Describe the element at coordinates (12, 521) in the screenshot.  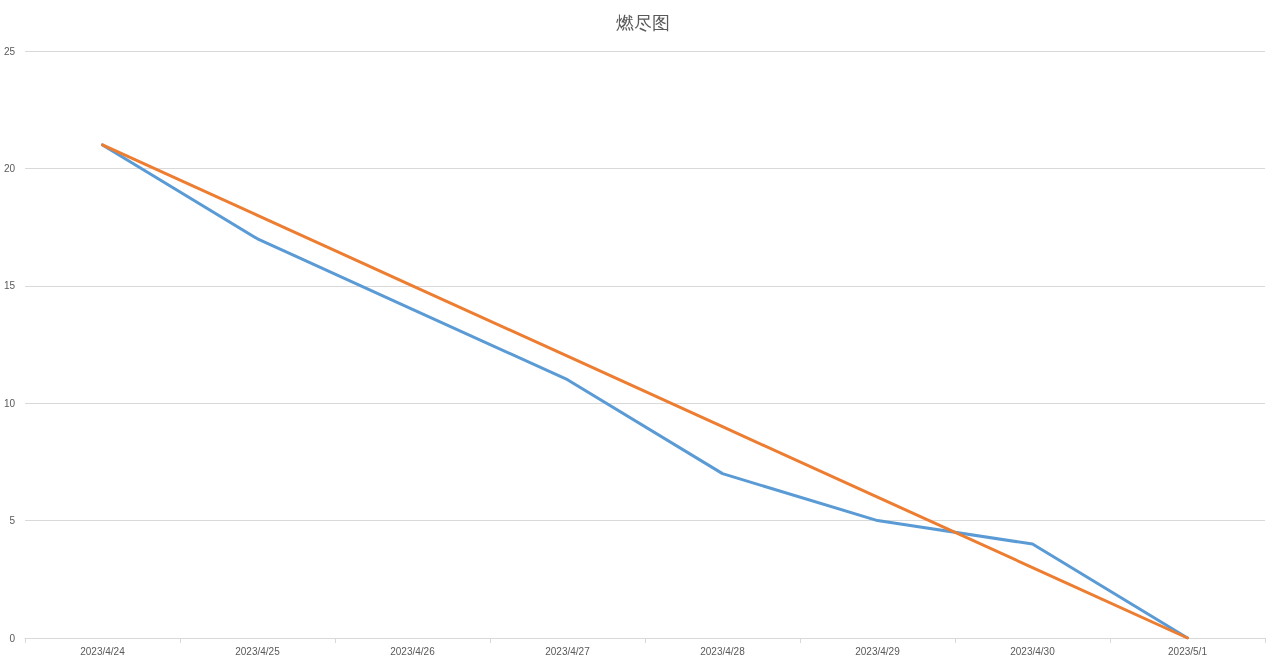
I see `y-tick-label: 5` at that location.